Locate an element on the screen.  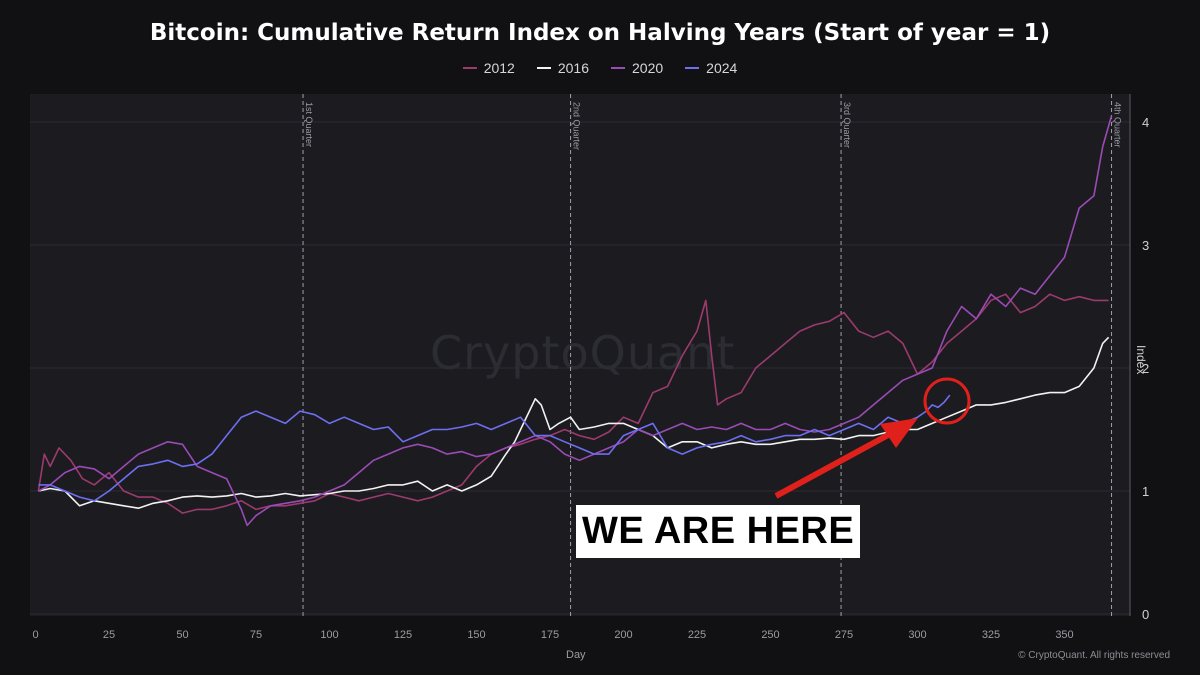
x-tick-label: 100 is located at coordinates (329, 635).